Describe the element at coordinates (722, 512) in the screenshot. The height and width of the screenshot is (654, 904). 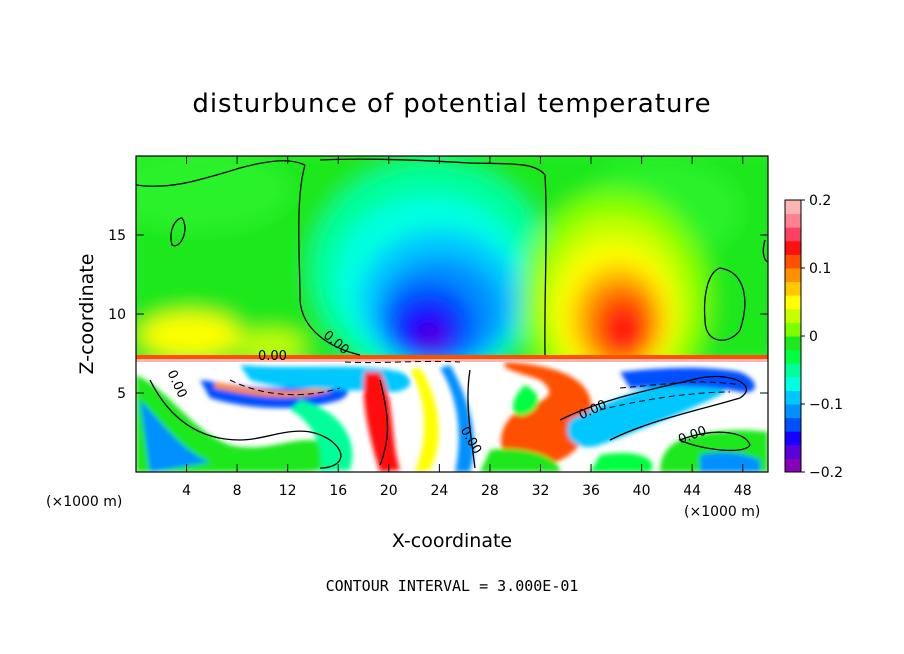
I see `x-unit-right: (×1000 m)` at that location.